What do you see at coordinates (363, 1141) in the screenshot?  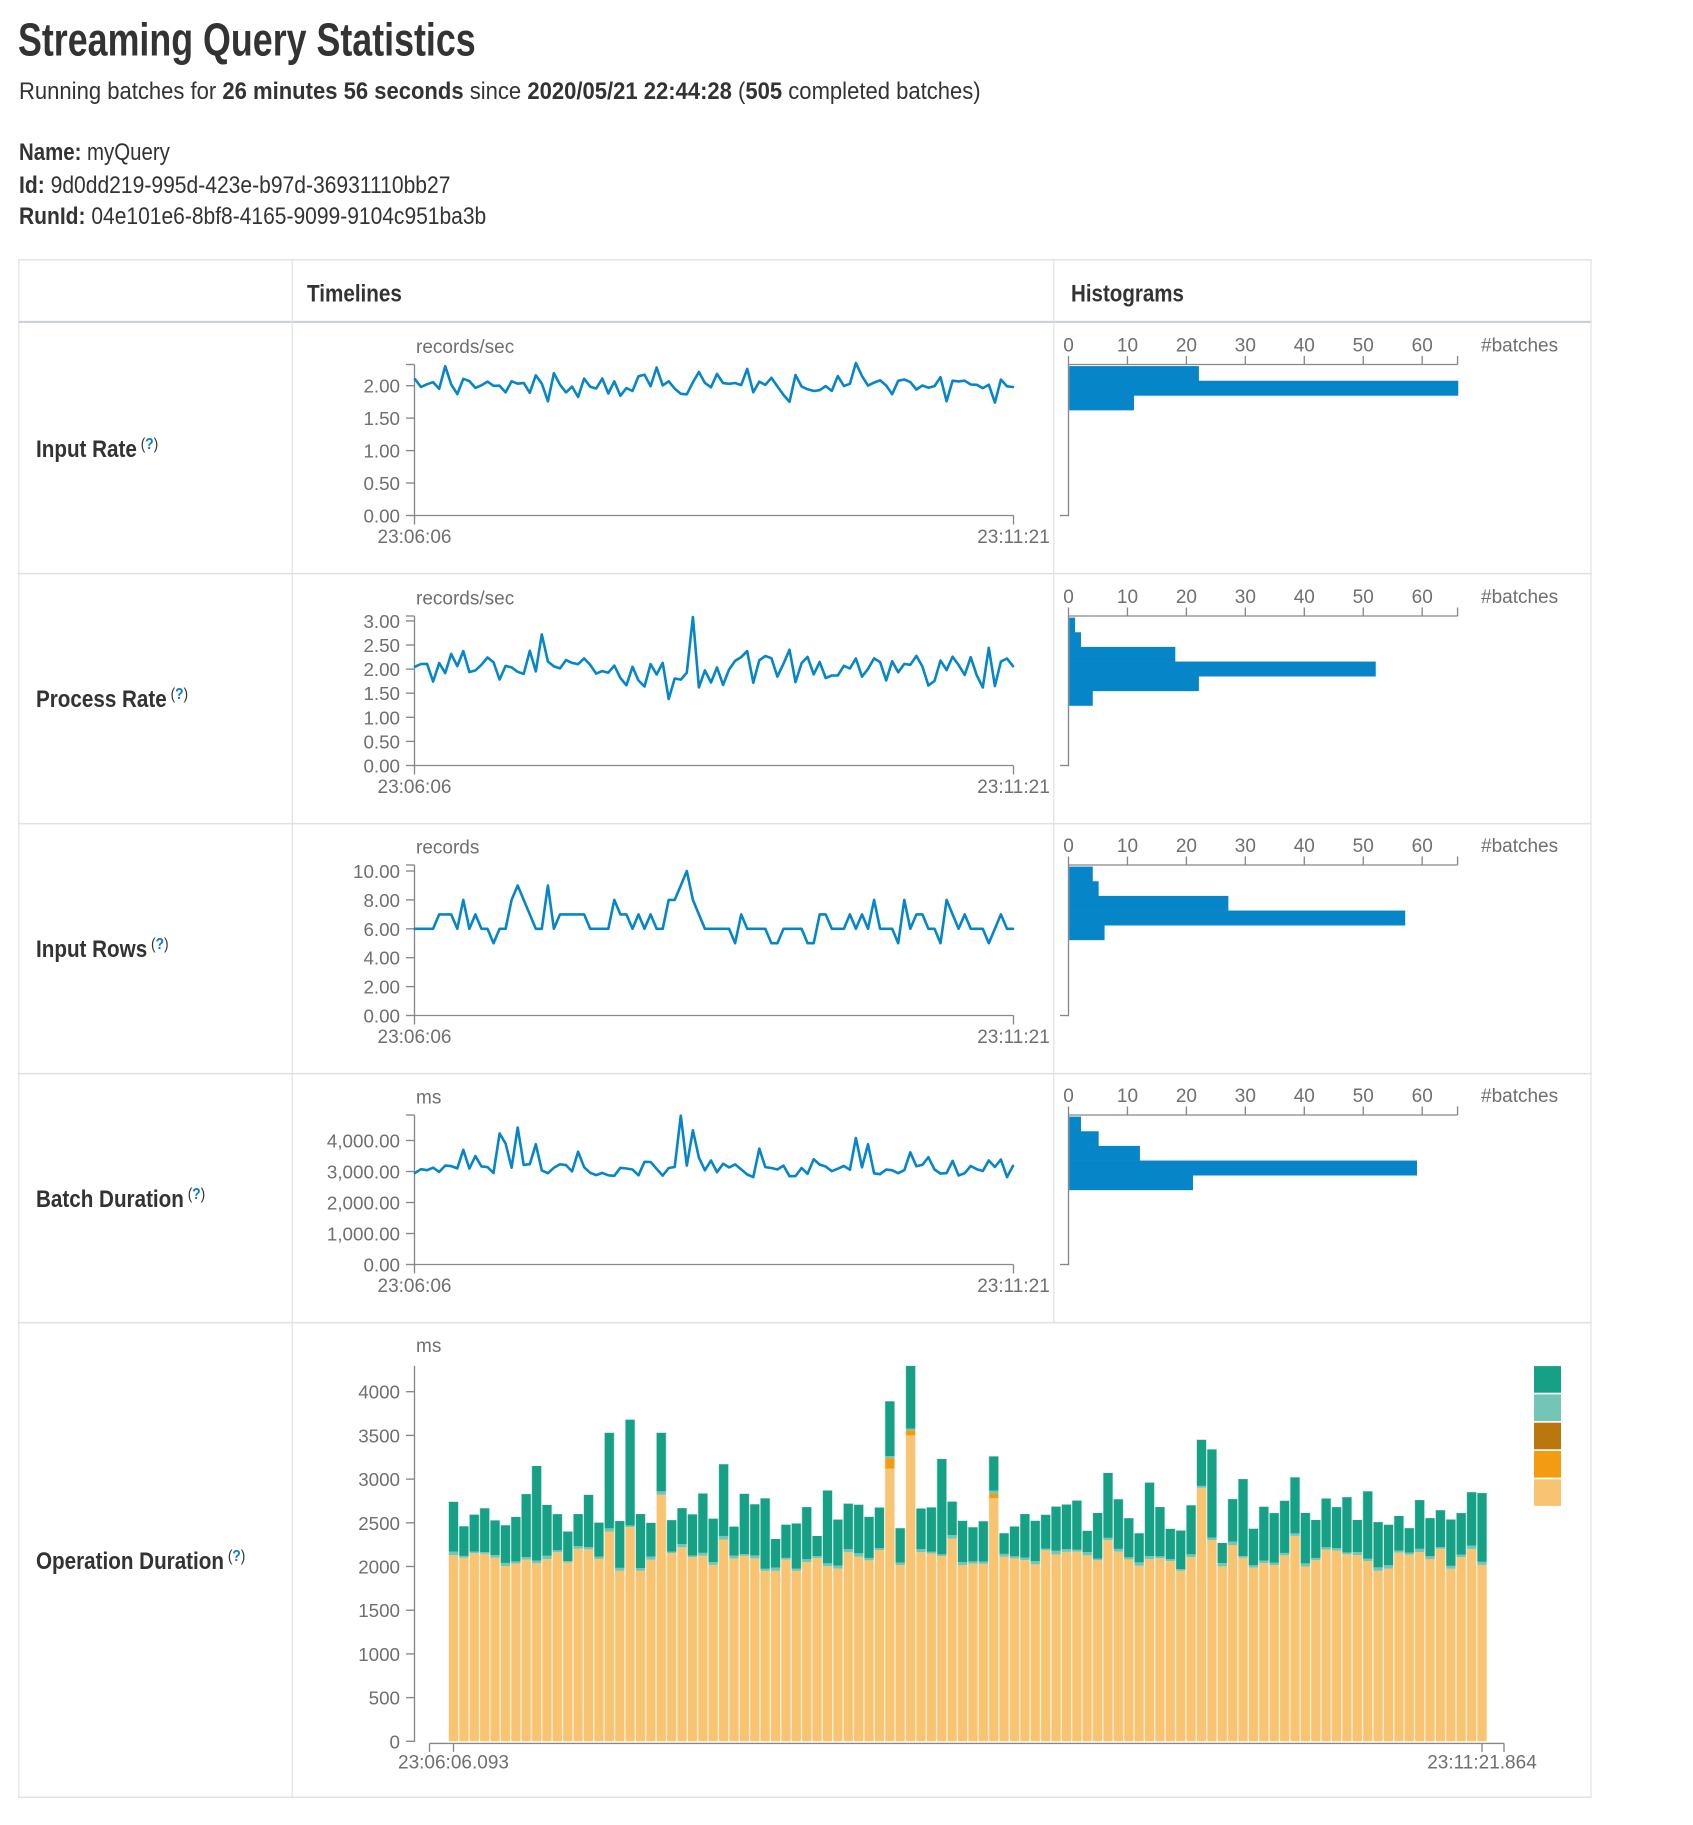 I see `svg-text: 4,000.00` at bounding box center [363, 1141].